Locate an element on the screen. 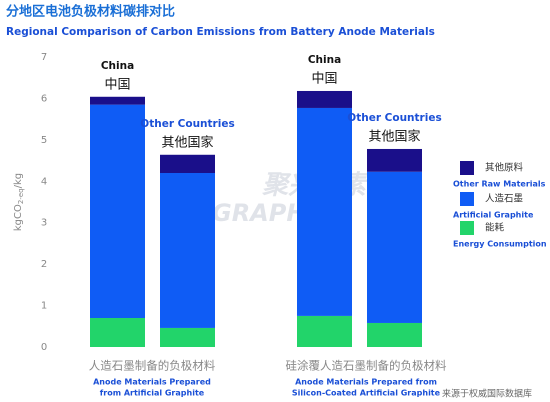  y-tick-label: 4 is located at coordinates (44, 181).